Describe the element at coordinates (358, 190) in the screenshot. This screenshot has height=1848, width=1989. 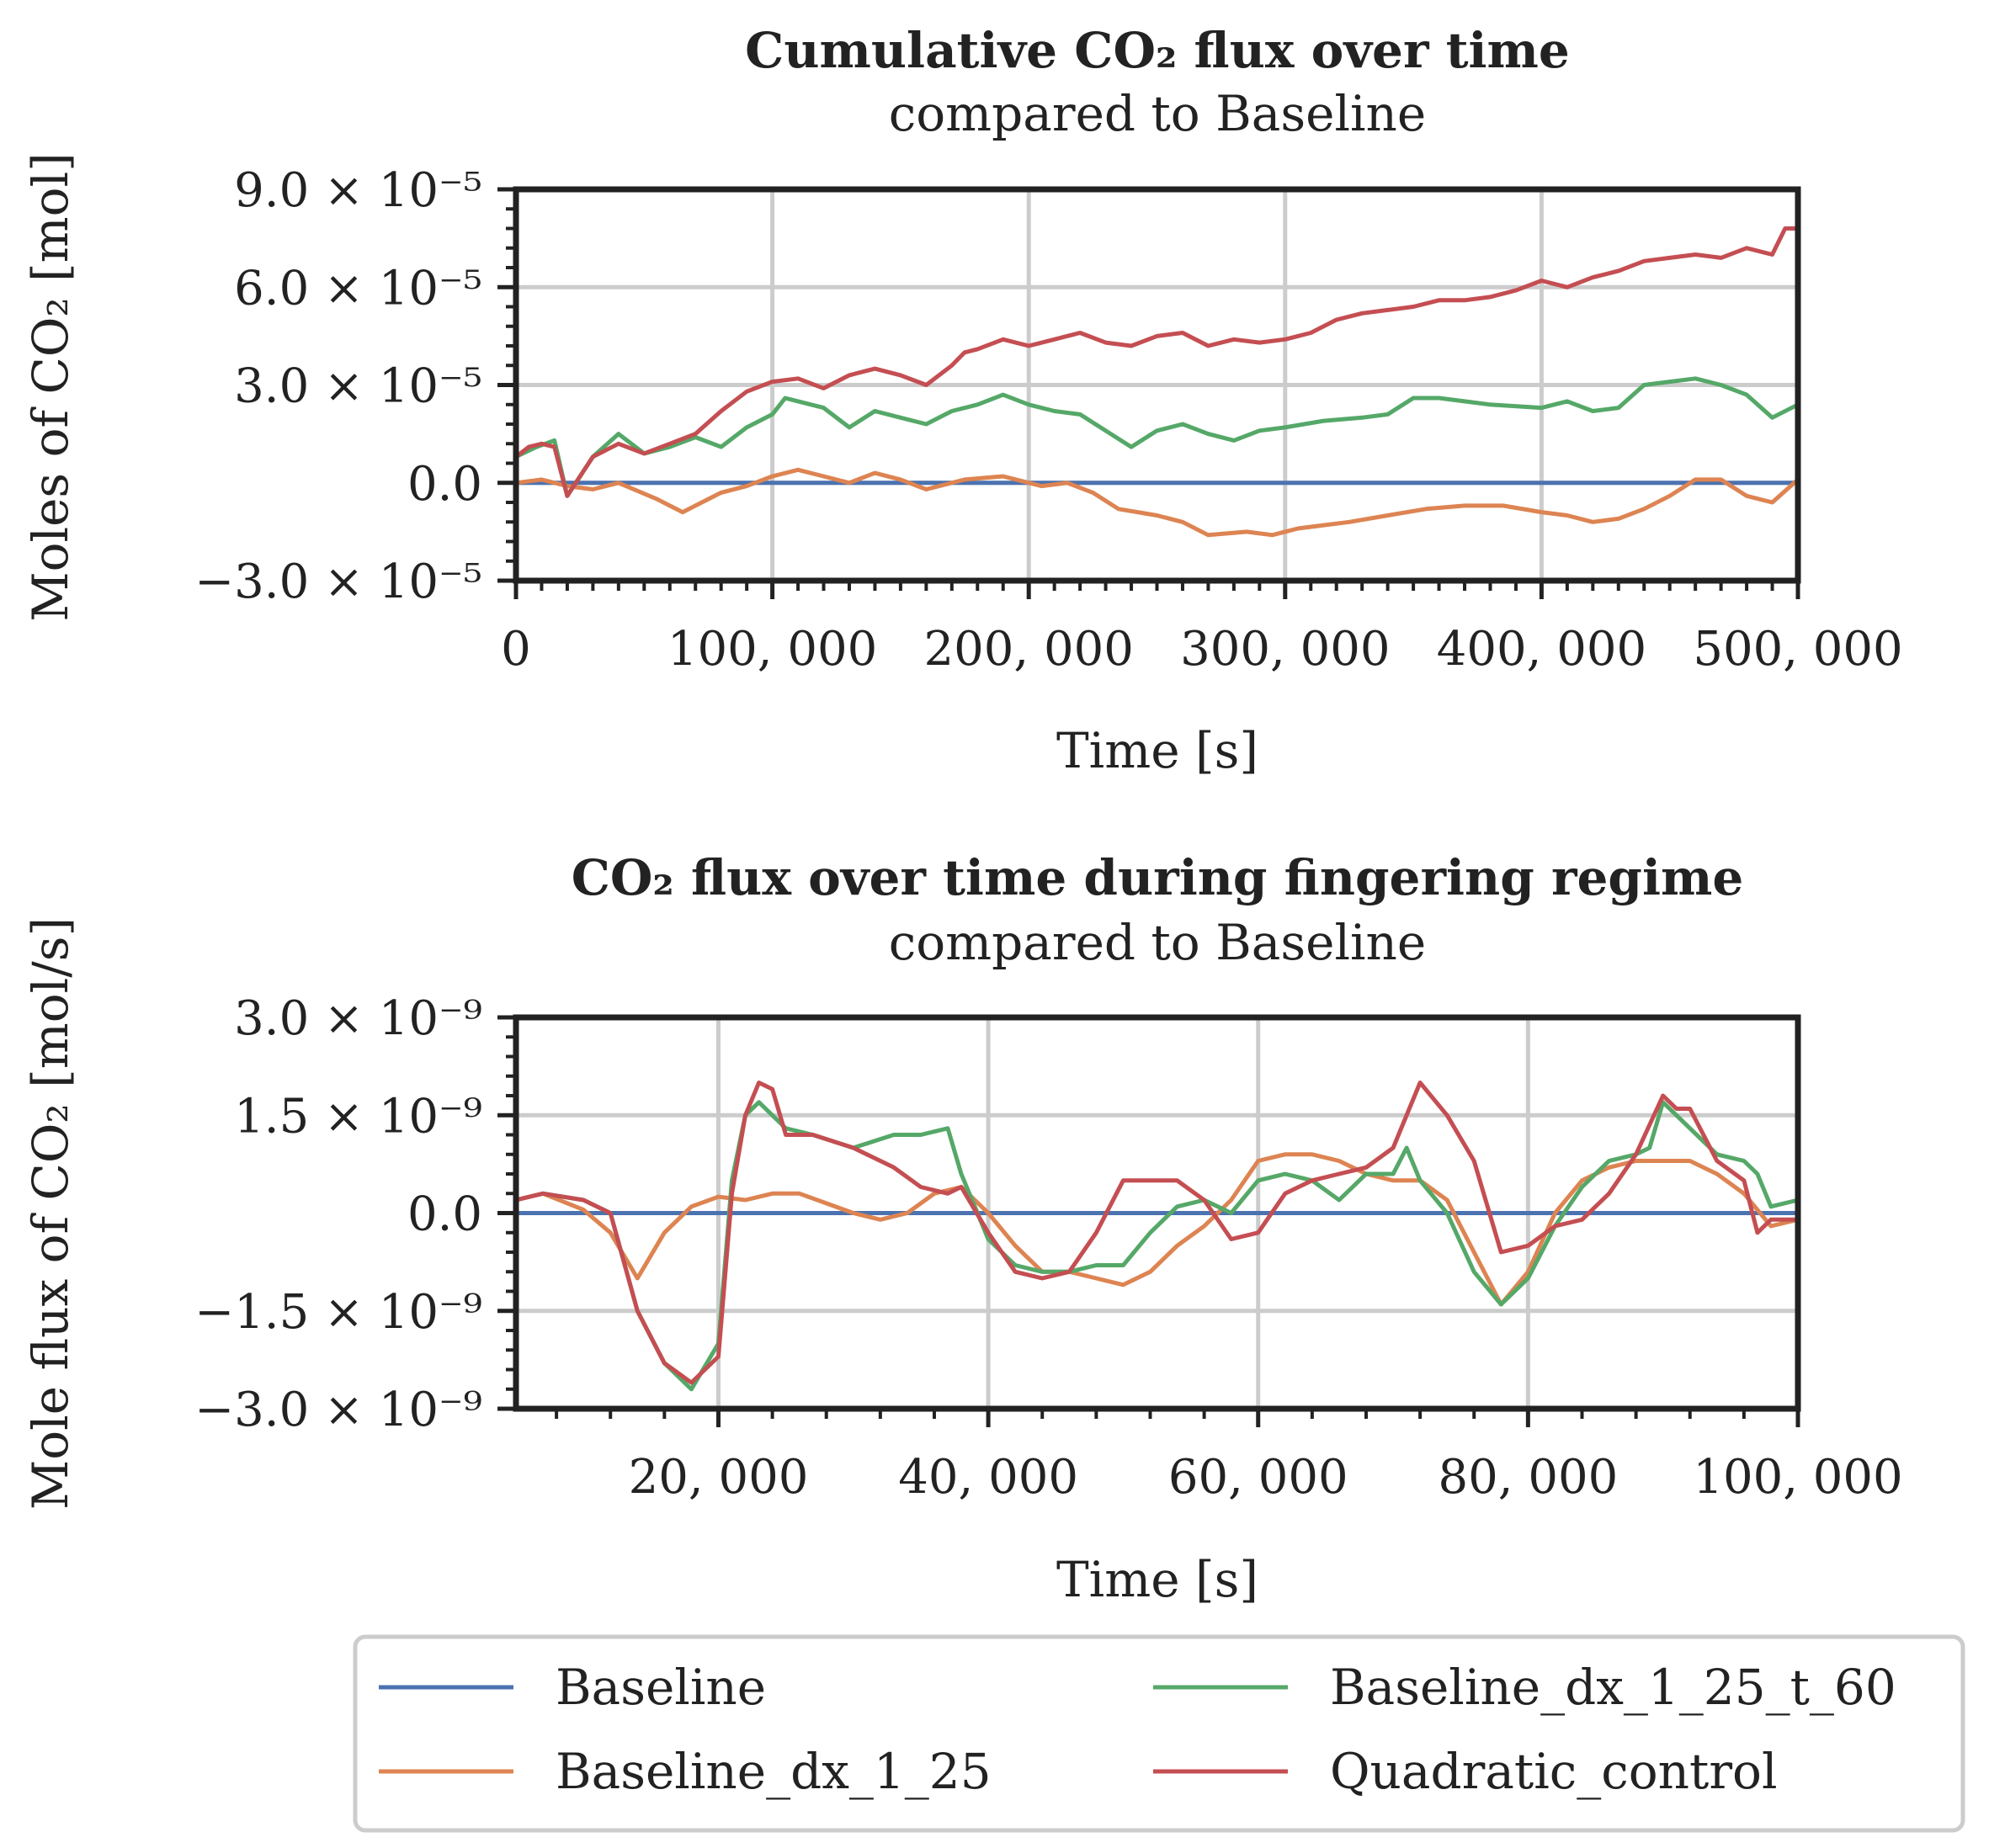
I see `y-tick-label: 9.0 × 10⁻⁵` at that location.